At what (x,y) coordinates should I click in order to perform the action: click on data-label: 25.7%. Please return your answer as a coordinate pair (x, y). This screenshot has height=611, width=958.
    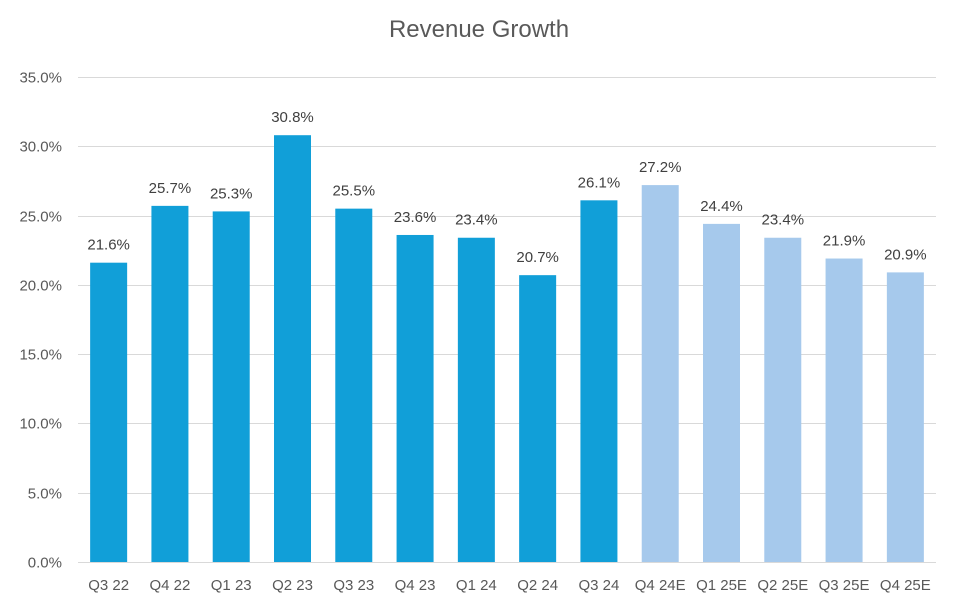
    Looking at the image, I should click on (170, 188).